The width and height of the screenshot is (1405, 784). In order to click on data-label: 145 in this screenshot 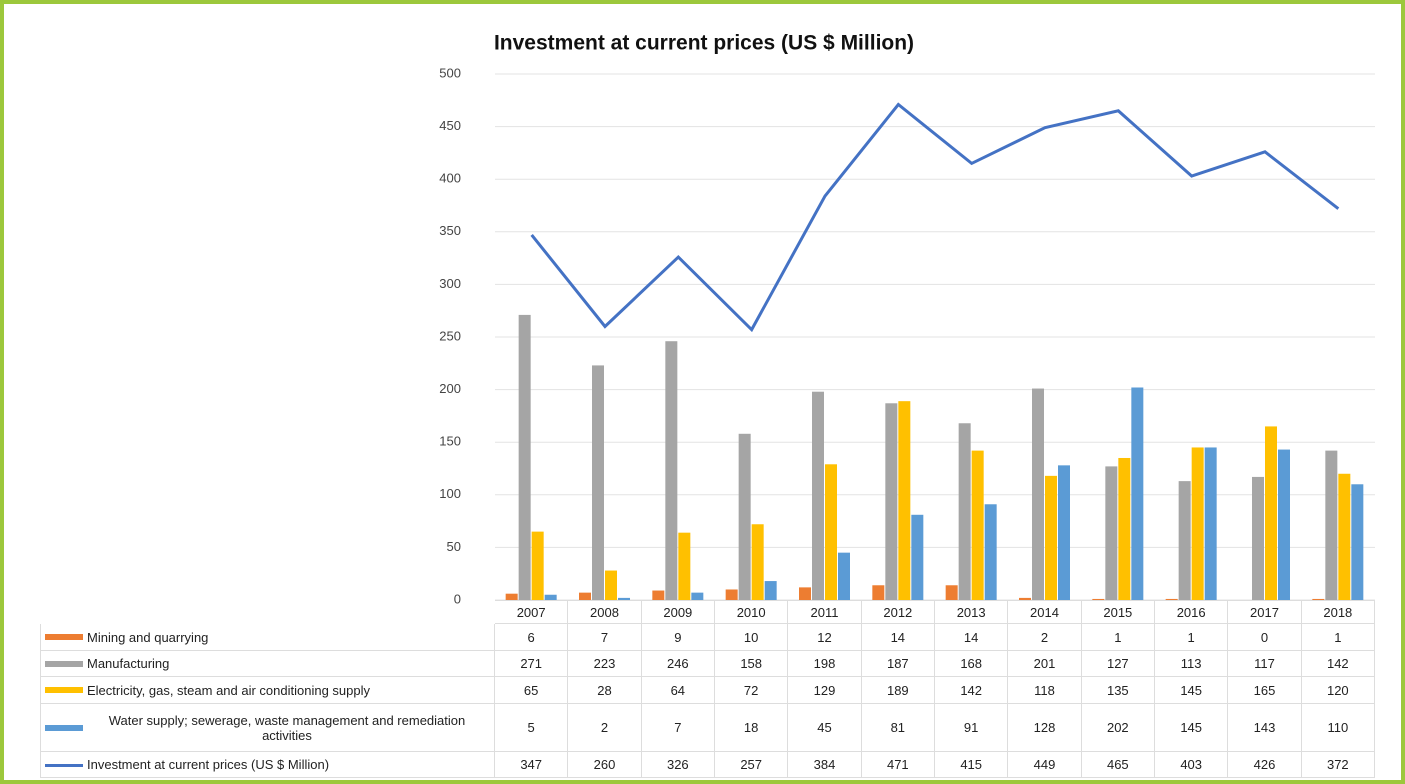, I will do `click(1192, 728)`.